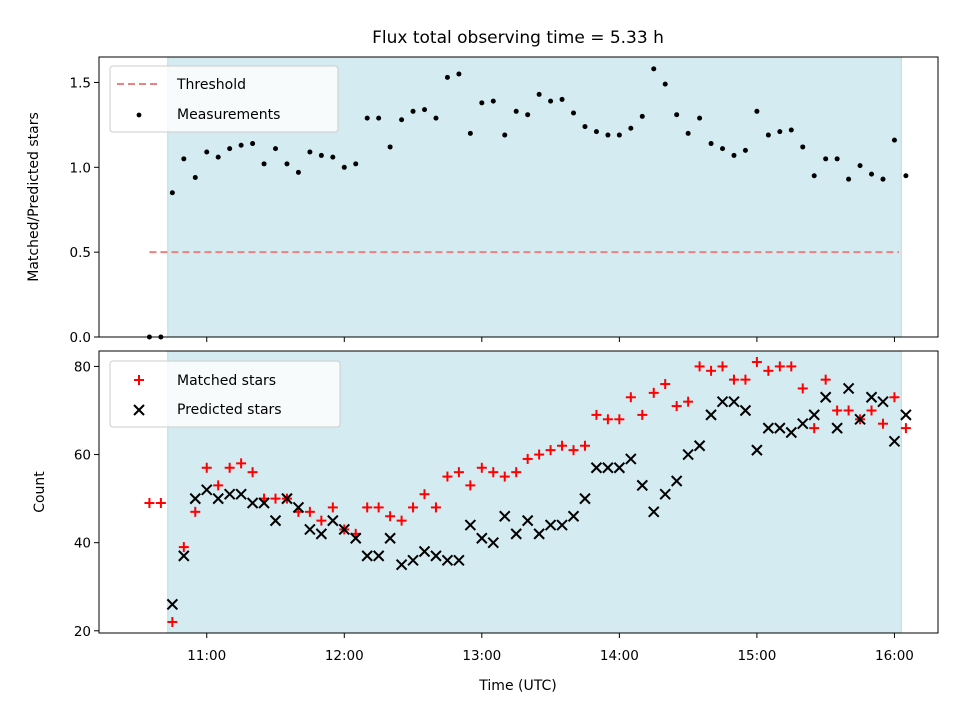  Describe the element at coordinates (481, 656) in the screenshot. I see `x-tick-label: 13:00` at that location.